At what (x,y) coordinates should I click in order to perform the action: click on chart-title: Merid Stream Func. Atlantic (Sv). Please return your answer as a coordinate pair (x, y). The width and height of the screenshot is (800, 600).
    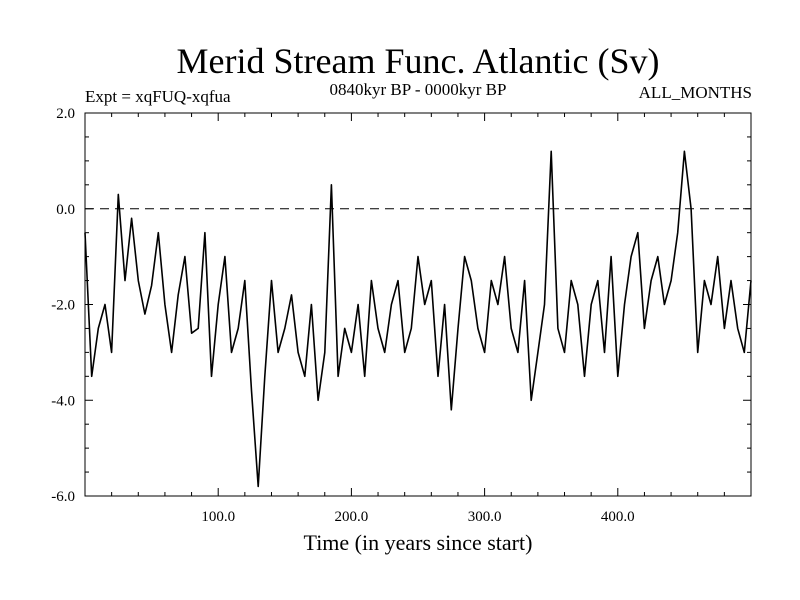
    Looking at the image, I should click on (418, 61).